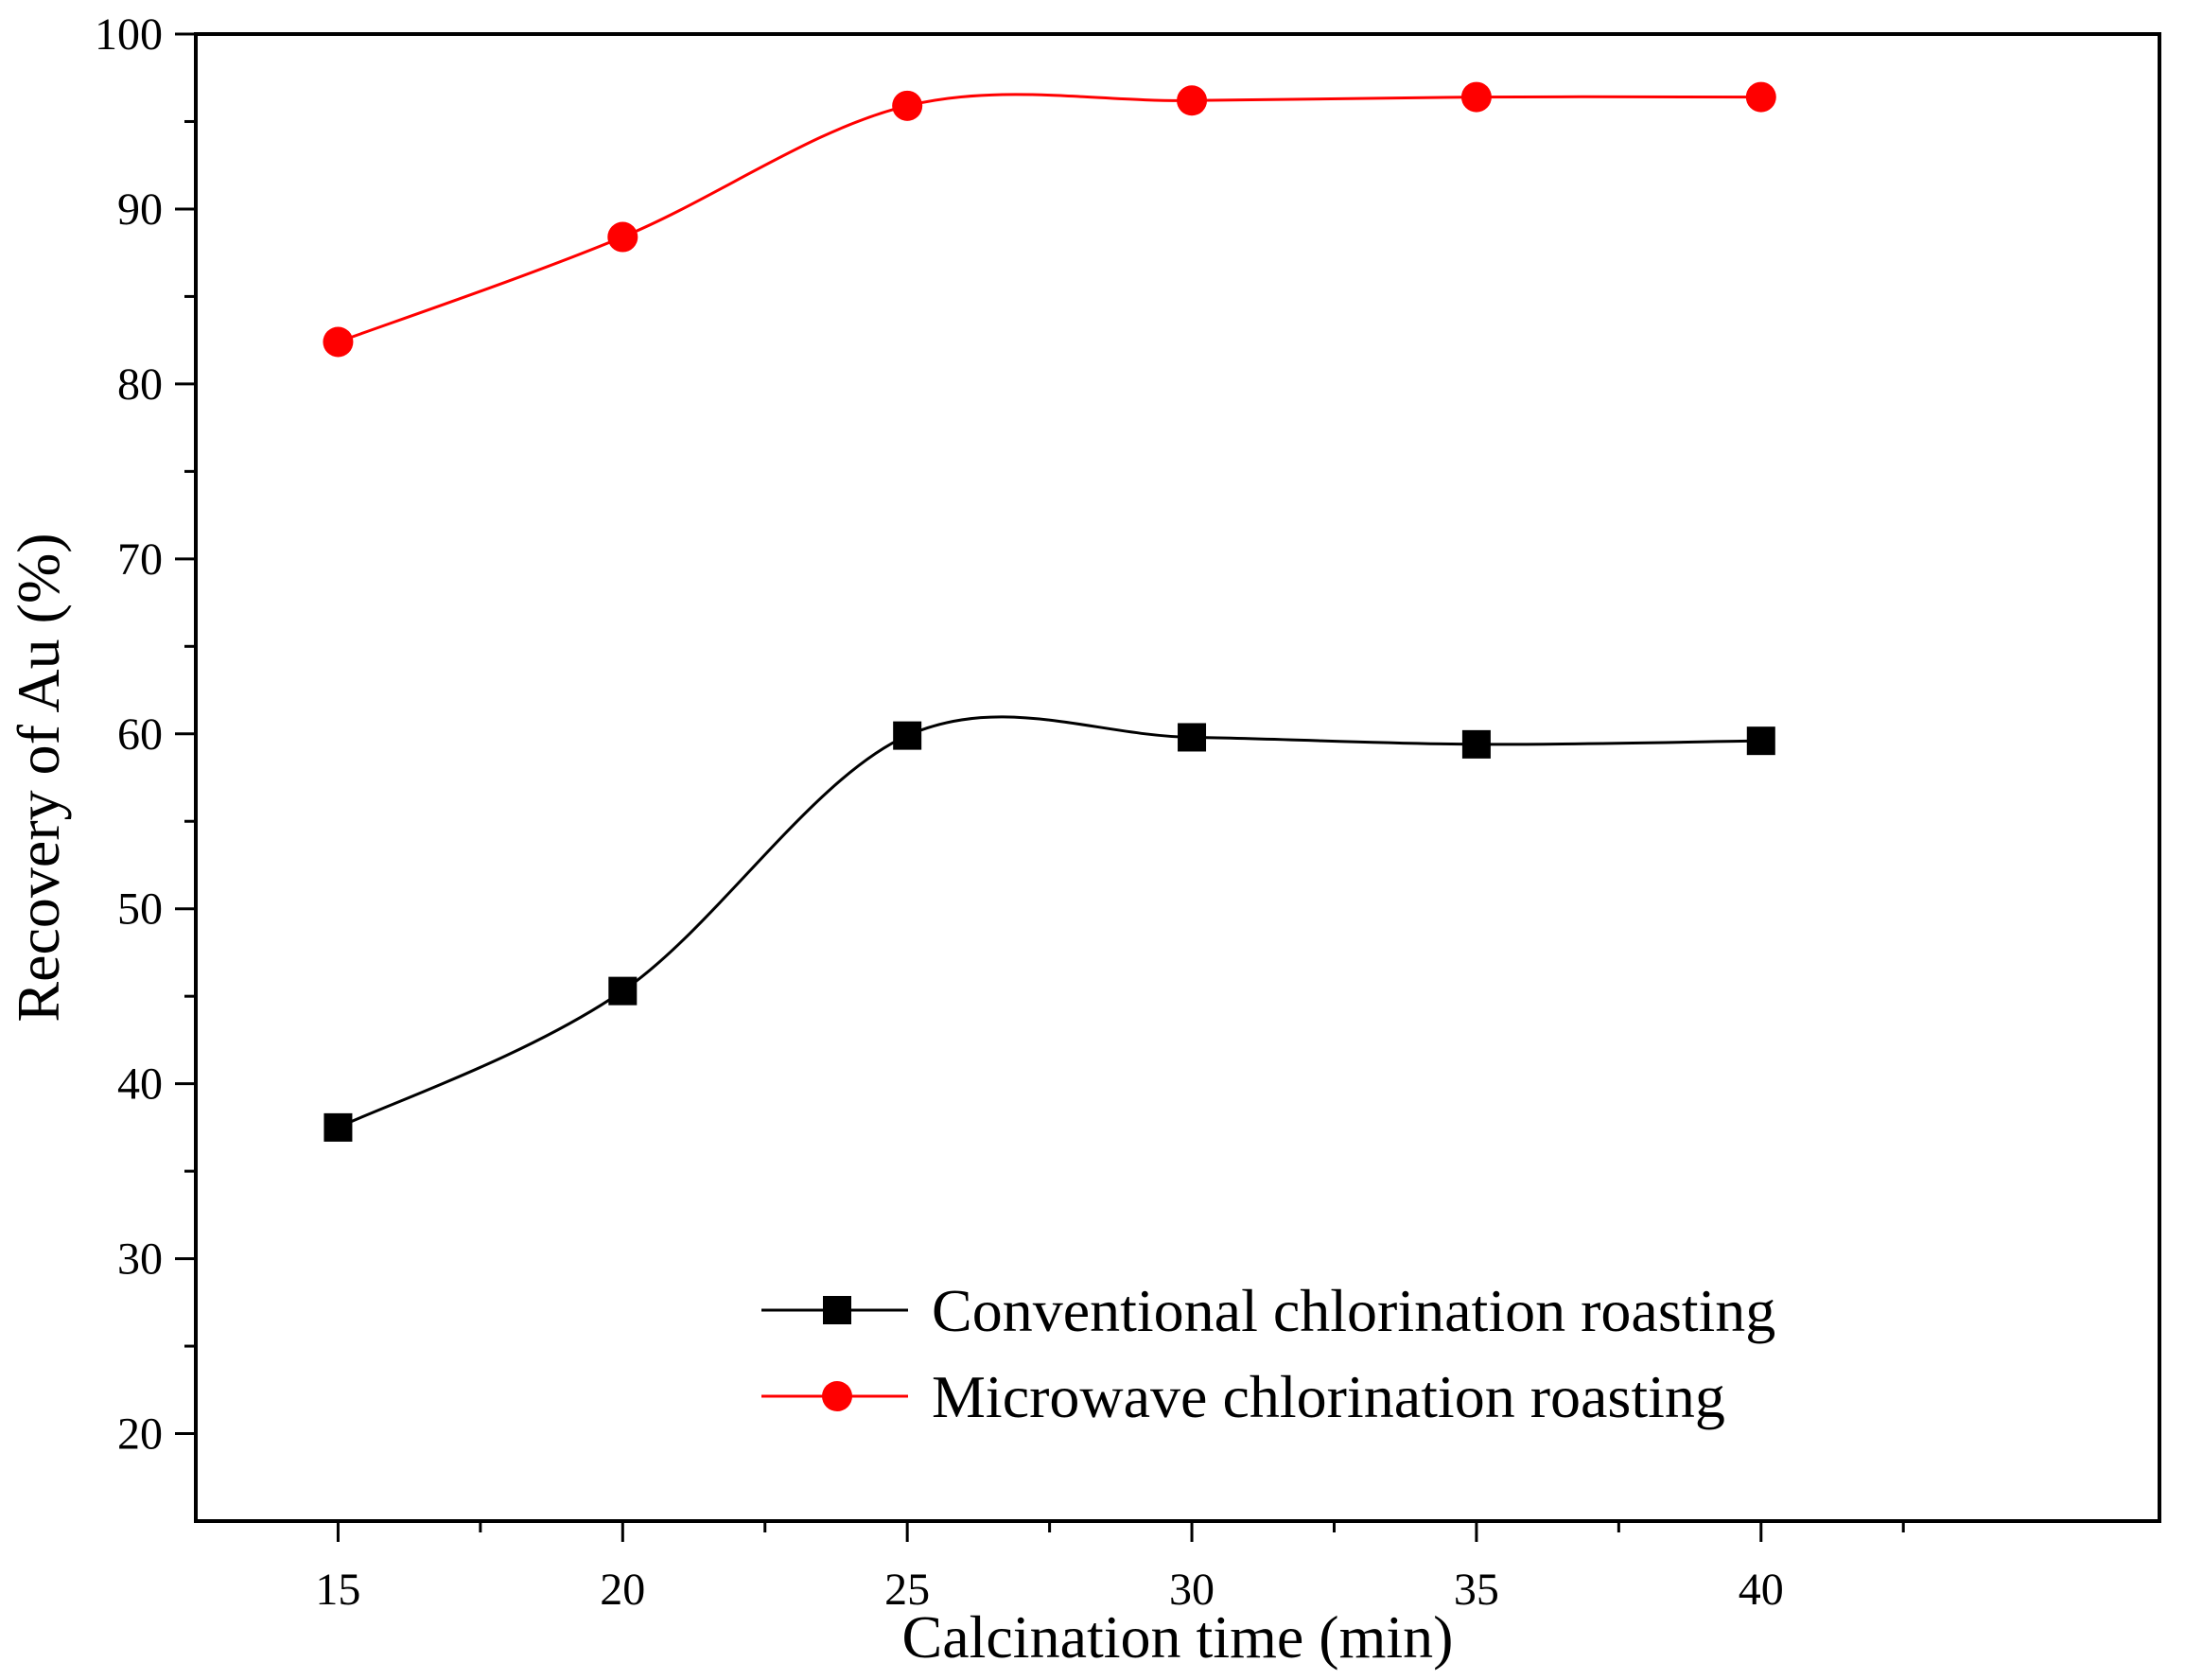 The width and height of the screenshot is (2185, 1680). Describe the element at coordinates (140, 1084) in the screenshot. I see `y-tick-label: 40` at that location.